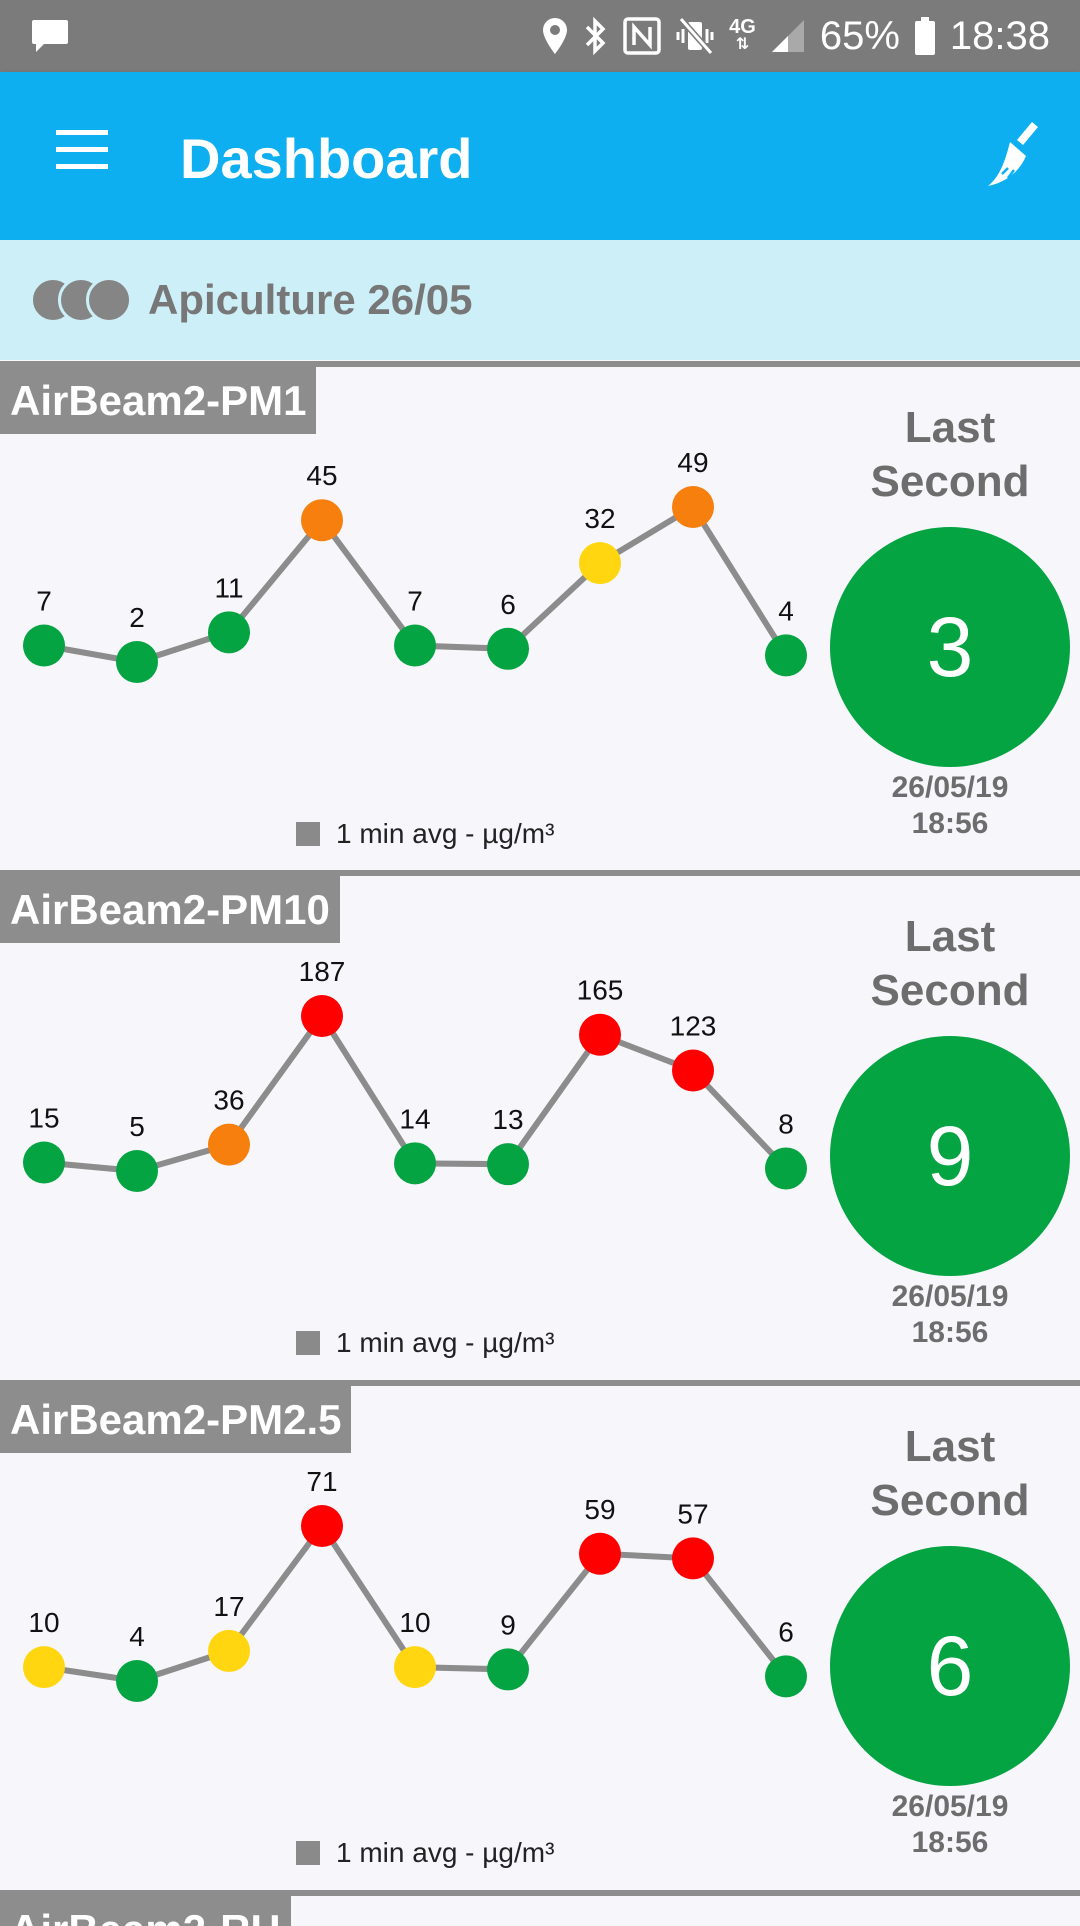 Image resolution: width=1080 pixels, height=1926 pixels. Describe the element at coordinates (228, 587) in the screenshot. I see `data-label: 11` at that location.